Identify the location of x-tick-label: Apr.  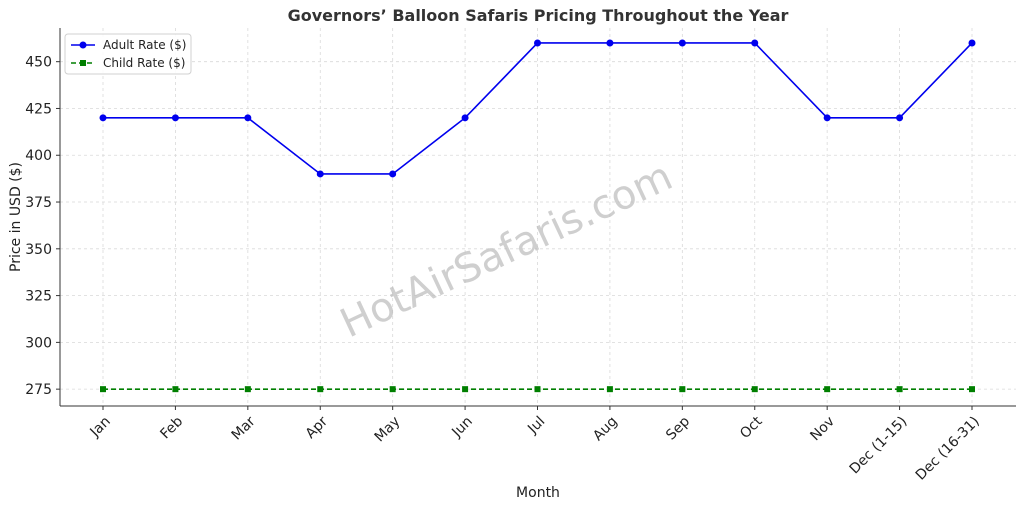
(317, 427).